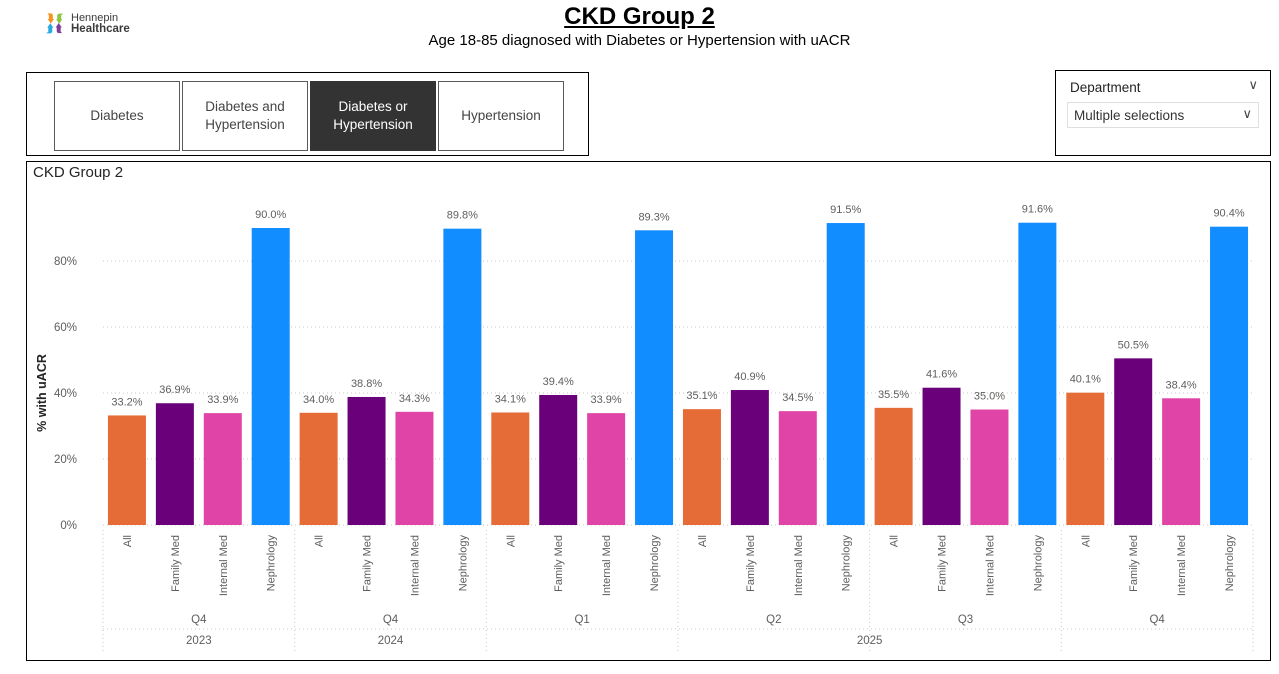  What do you see at coordinates (65, 394) in the screenshot?
I see `y-tick-label: 40%` at bounding box center [65, 394].